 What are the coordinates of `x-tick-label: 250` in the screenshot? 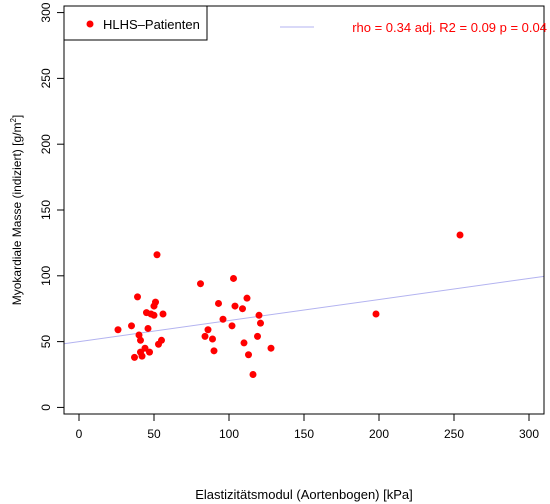 It's located at (454, 434).